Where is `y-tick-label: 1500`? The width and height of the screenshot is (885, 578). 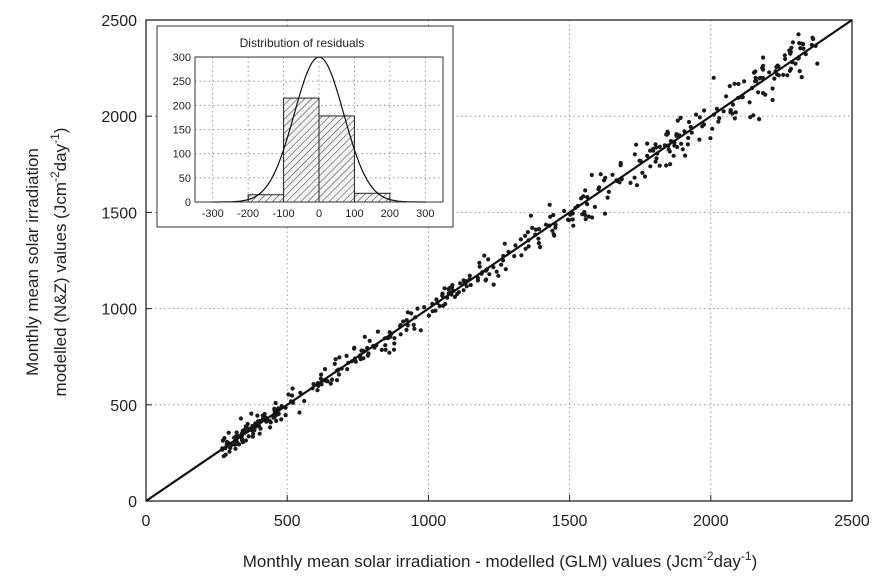 y-tick-label: 1500 is located at coordinates (119, 213).